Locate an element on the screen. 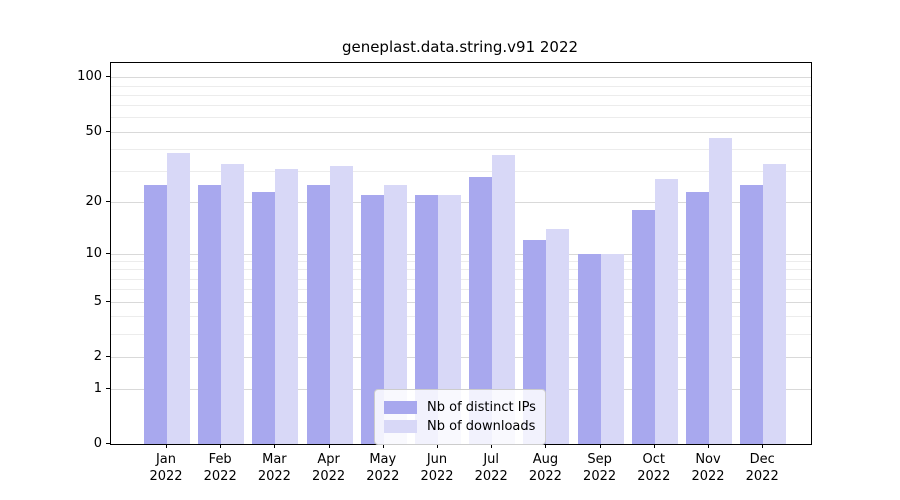 The image size is (900, 500). legend-row-downloads: Nb of downloads is located at coordinates (460, 426).